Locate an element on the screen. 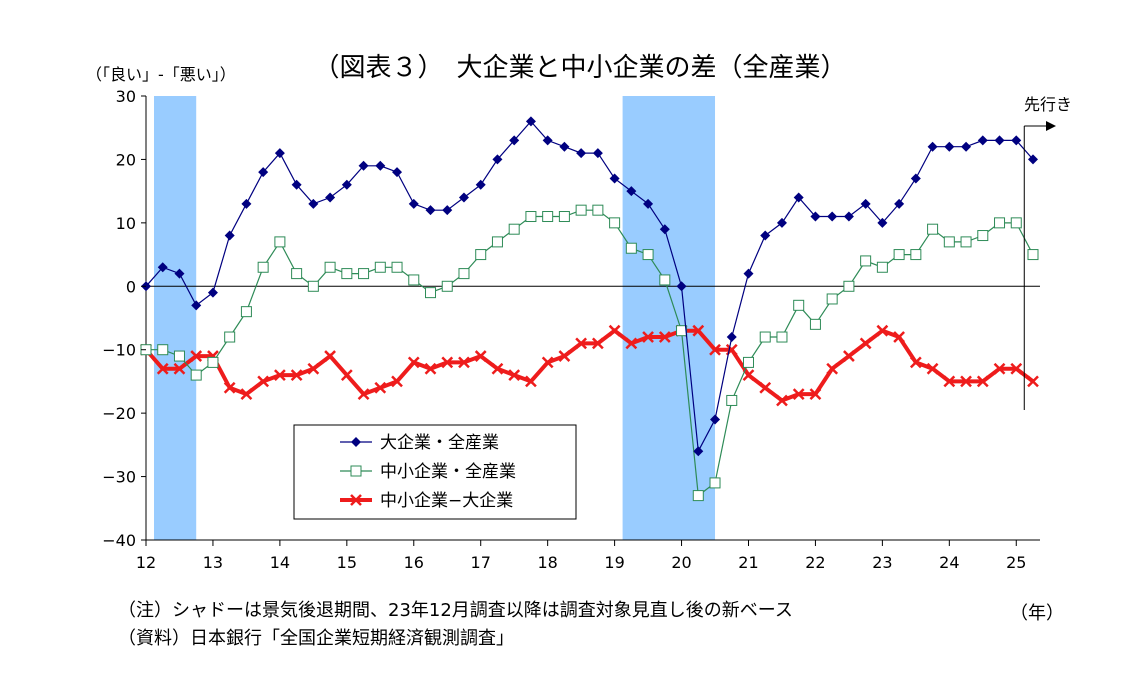  y-tick-label: −20 is located at coordinates (119, 413).